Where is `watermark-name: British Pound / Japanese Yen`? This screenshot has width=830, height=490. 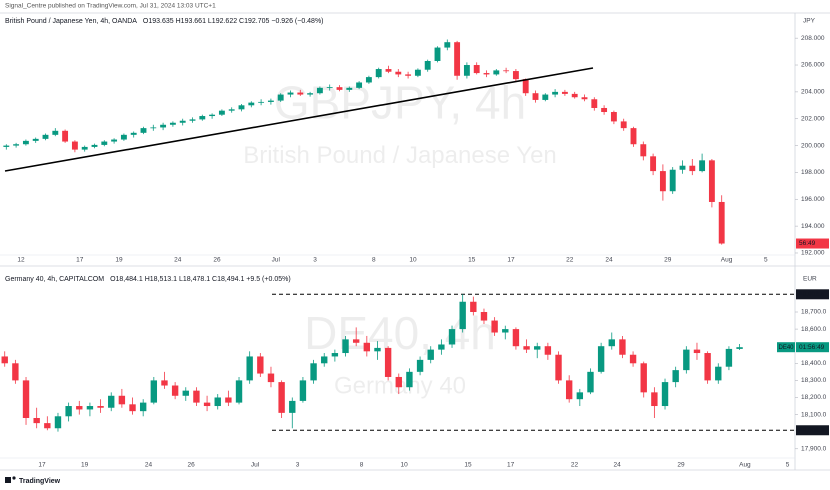
watermark-name: British Pound / Japanese Yen is located at coordinates (400, 155).